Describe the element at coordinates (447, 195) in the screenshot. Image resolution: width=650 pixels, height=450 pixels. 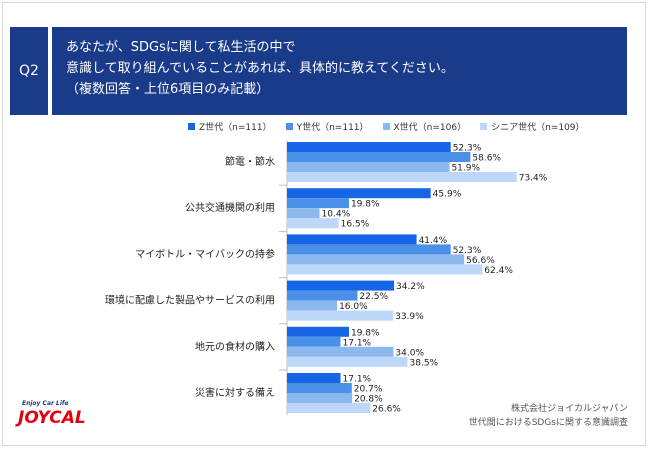
I see `value-label-z: 45.9%` at that location.